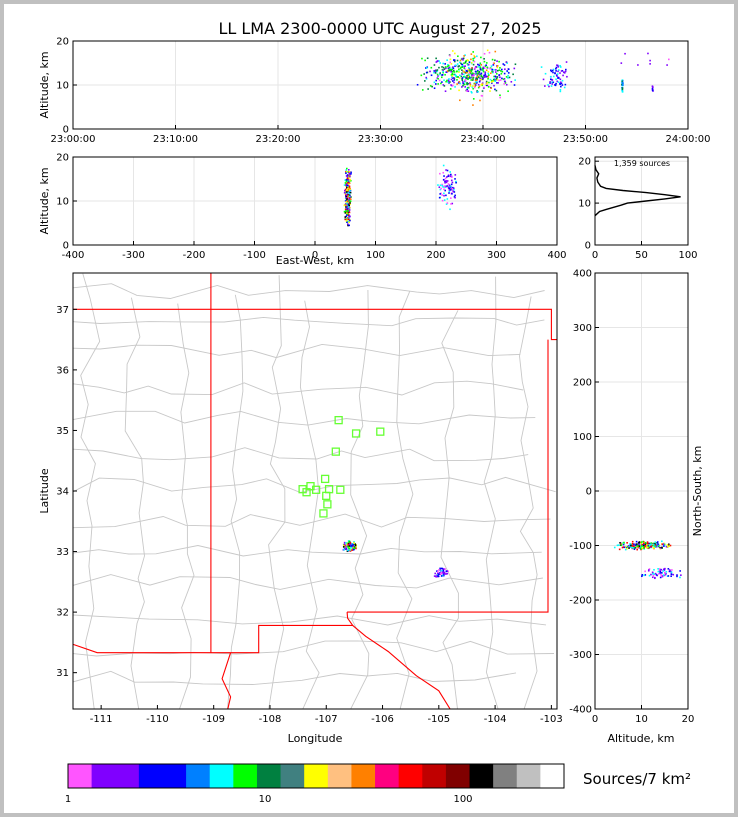 This screenshot has width=738, height=817. Describe the element at coordinates (582, 274) in the screenshot. I see `y-tick-label: 400` at that location.